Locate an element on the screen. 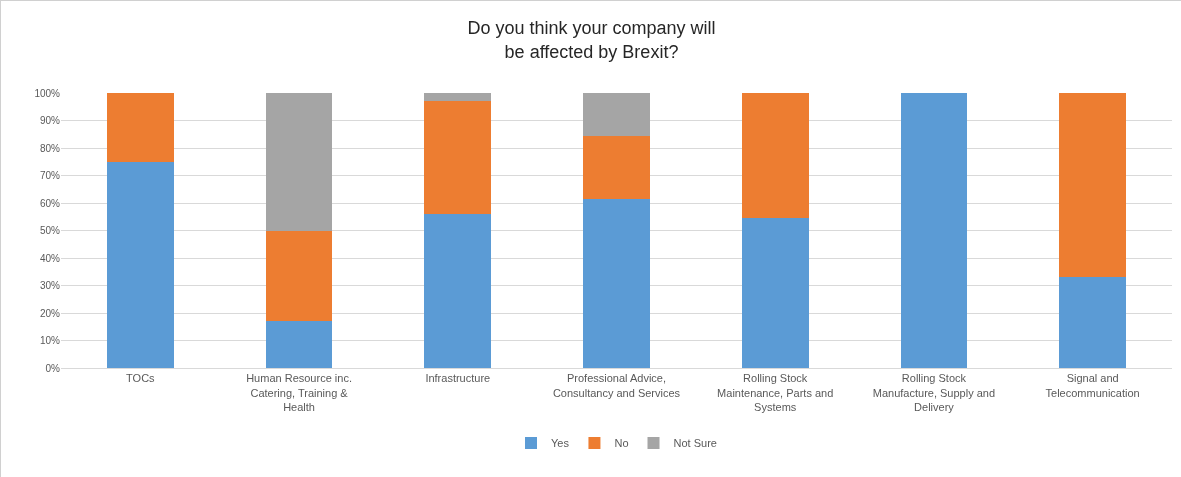  y-tick-label: 100% is located at coordinates (47, 93).